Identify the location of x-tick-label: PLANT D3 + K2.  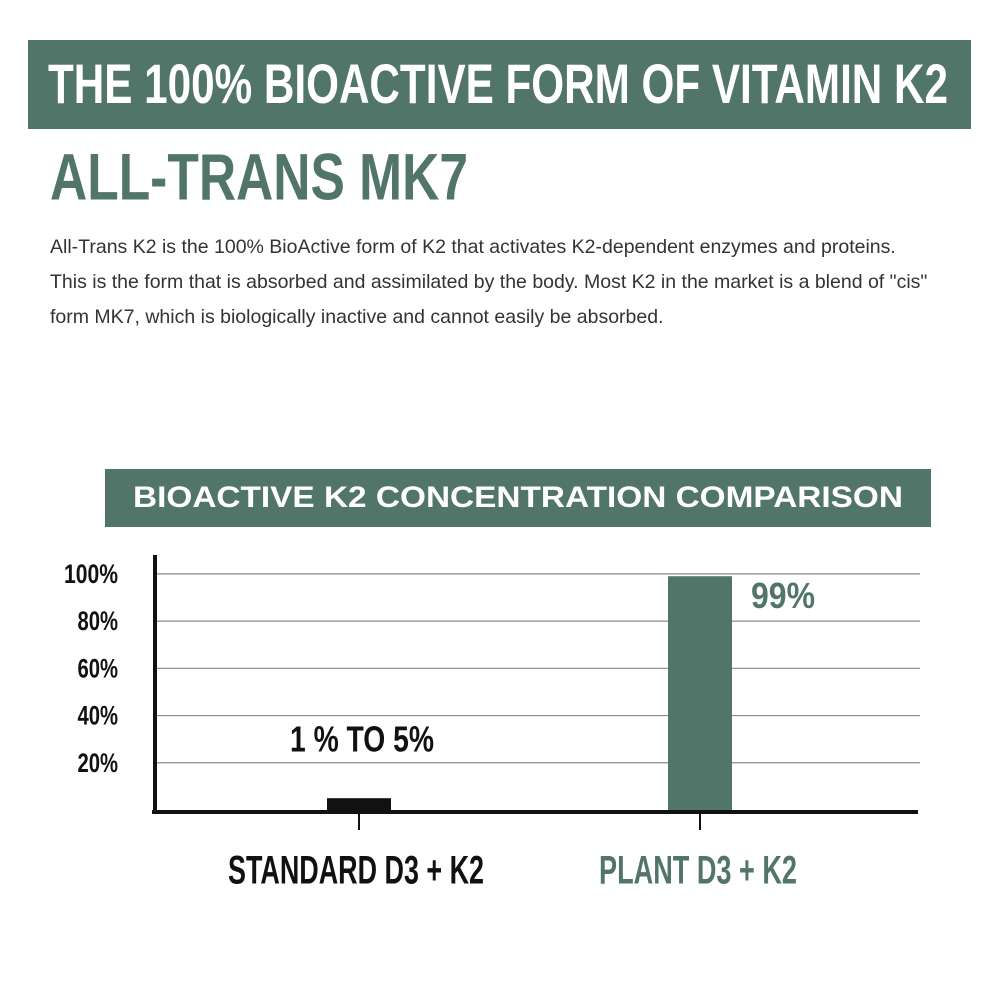
(698, 871).